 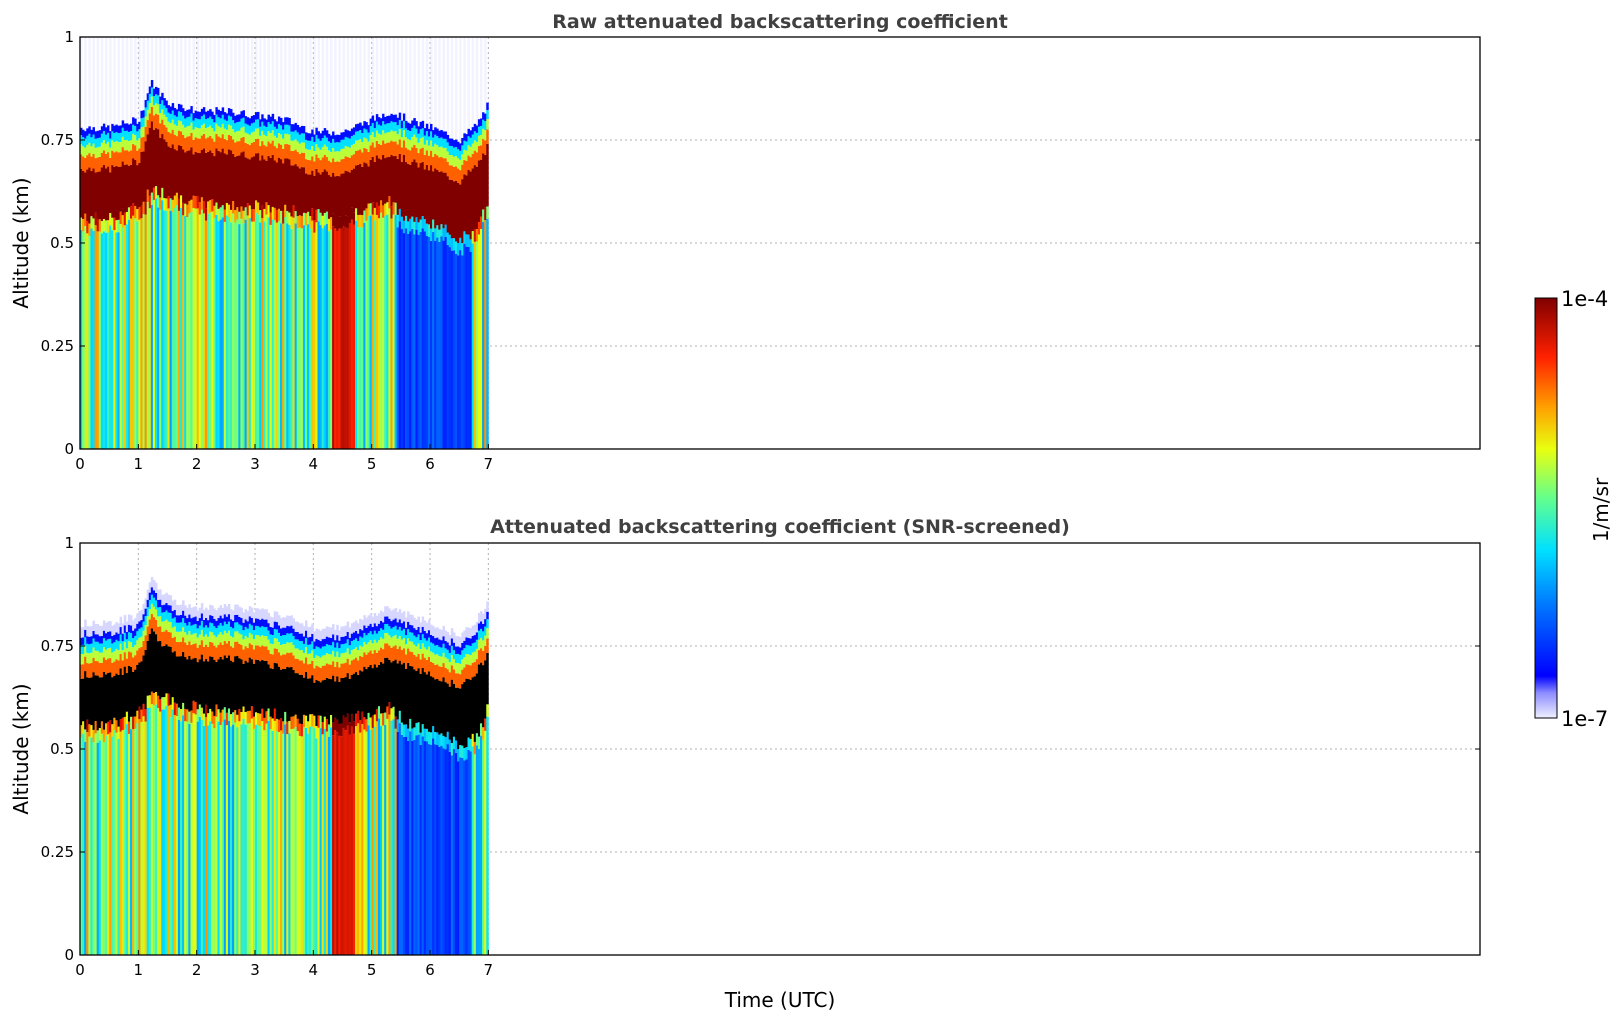 I want to click on y-tick-label: 0.5, so click(x=62, y=749).